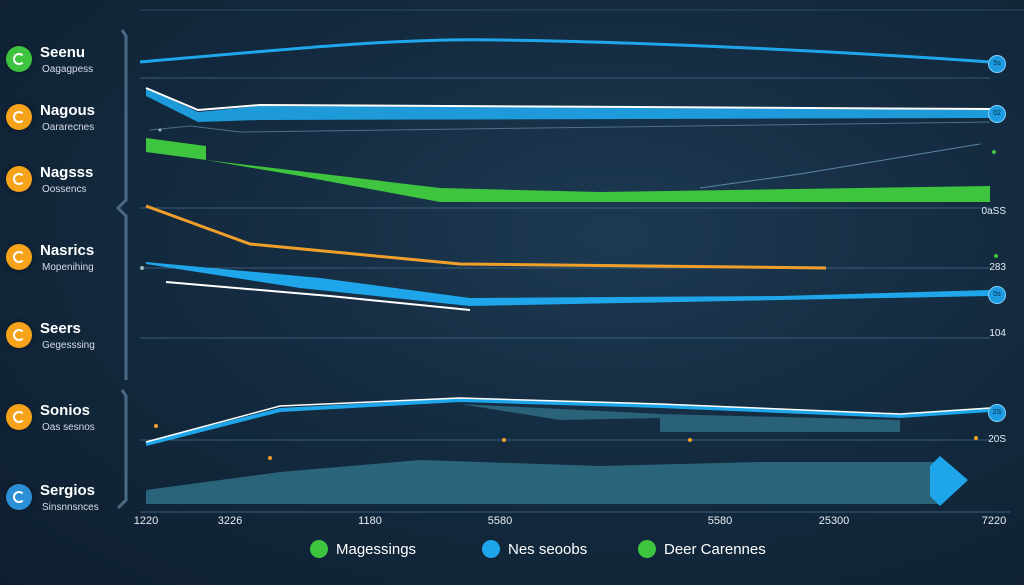 The image size is (1024, 585). What do you see at coordinates (60, 328) in the screenshot?
I see `row-title: Seers` at bounding box center [60, 328].